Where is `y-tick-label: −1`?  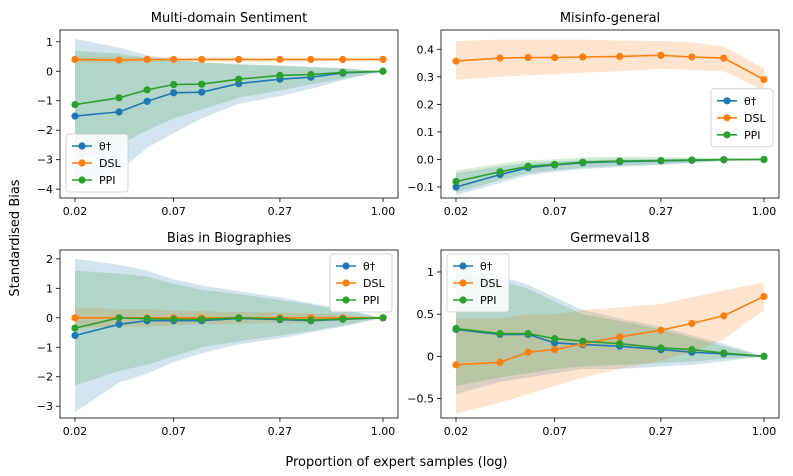 y-tick-label: −1 is located at coordinates (45, 101).